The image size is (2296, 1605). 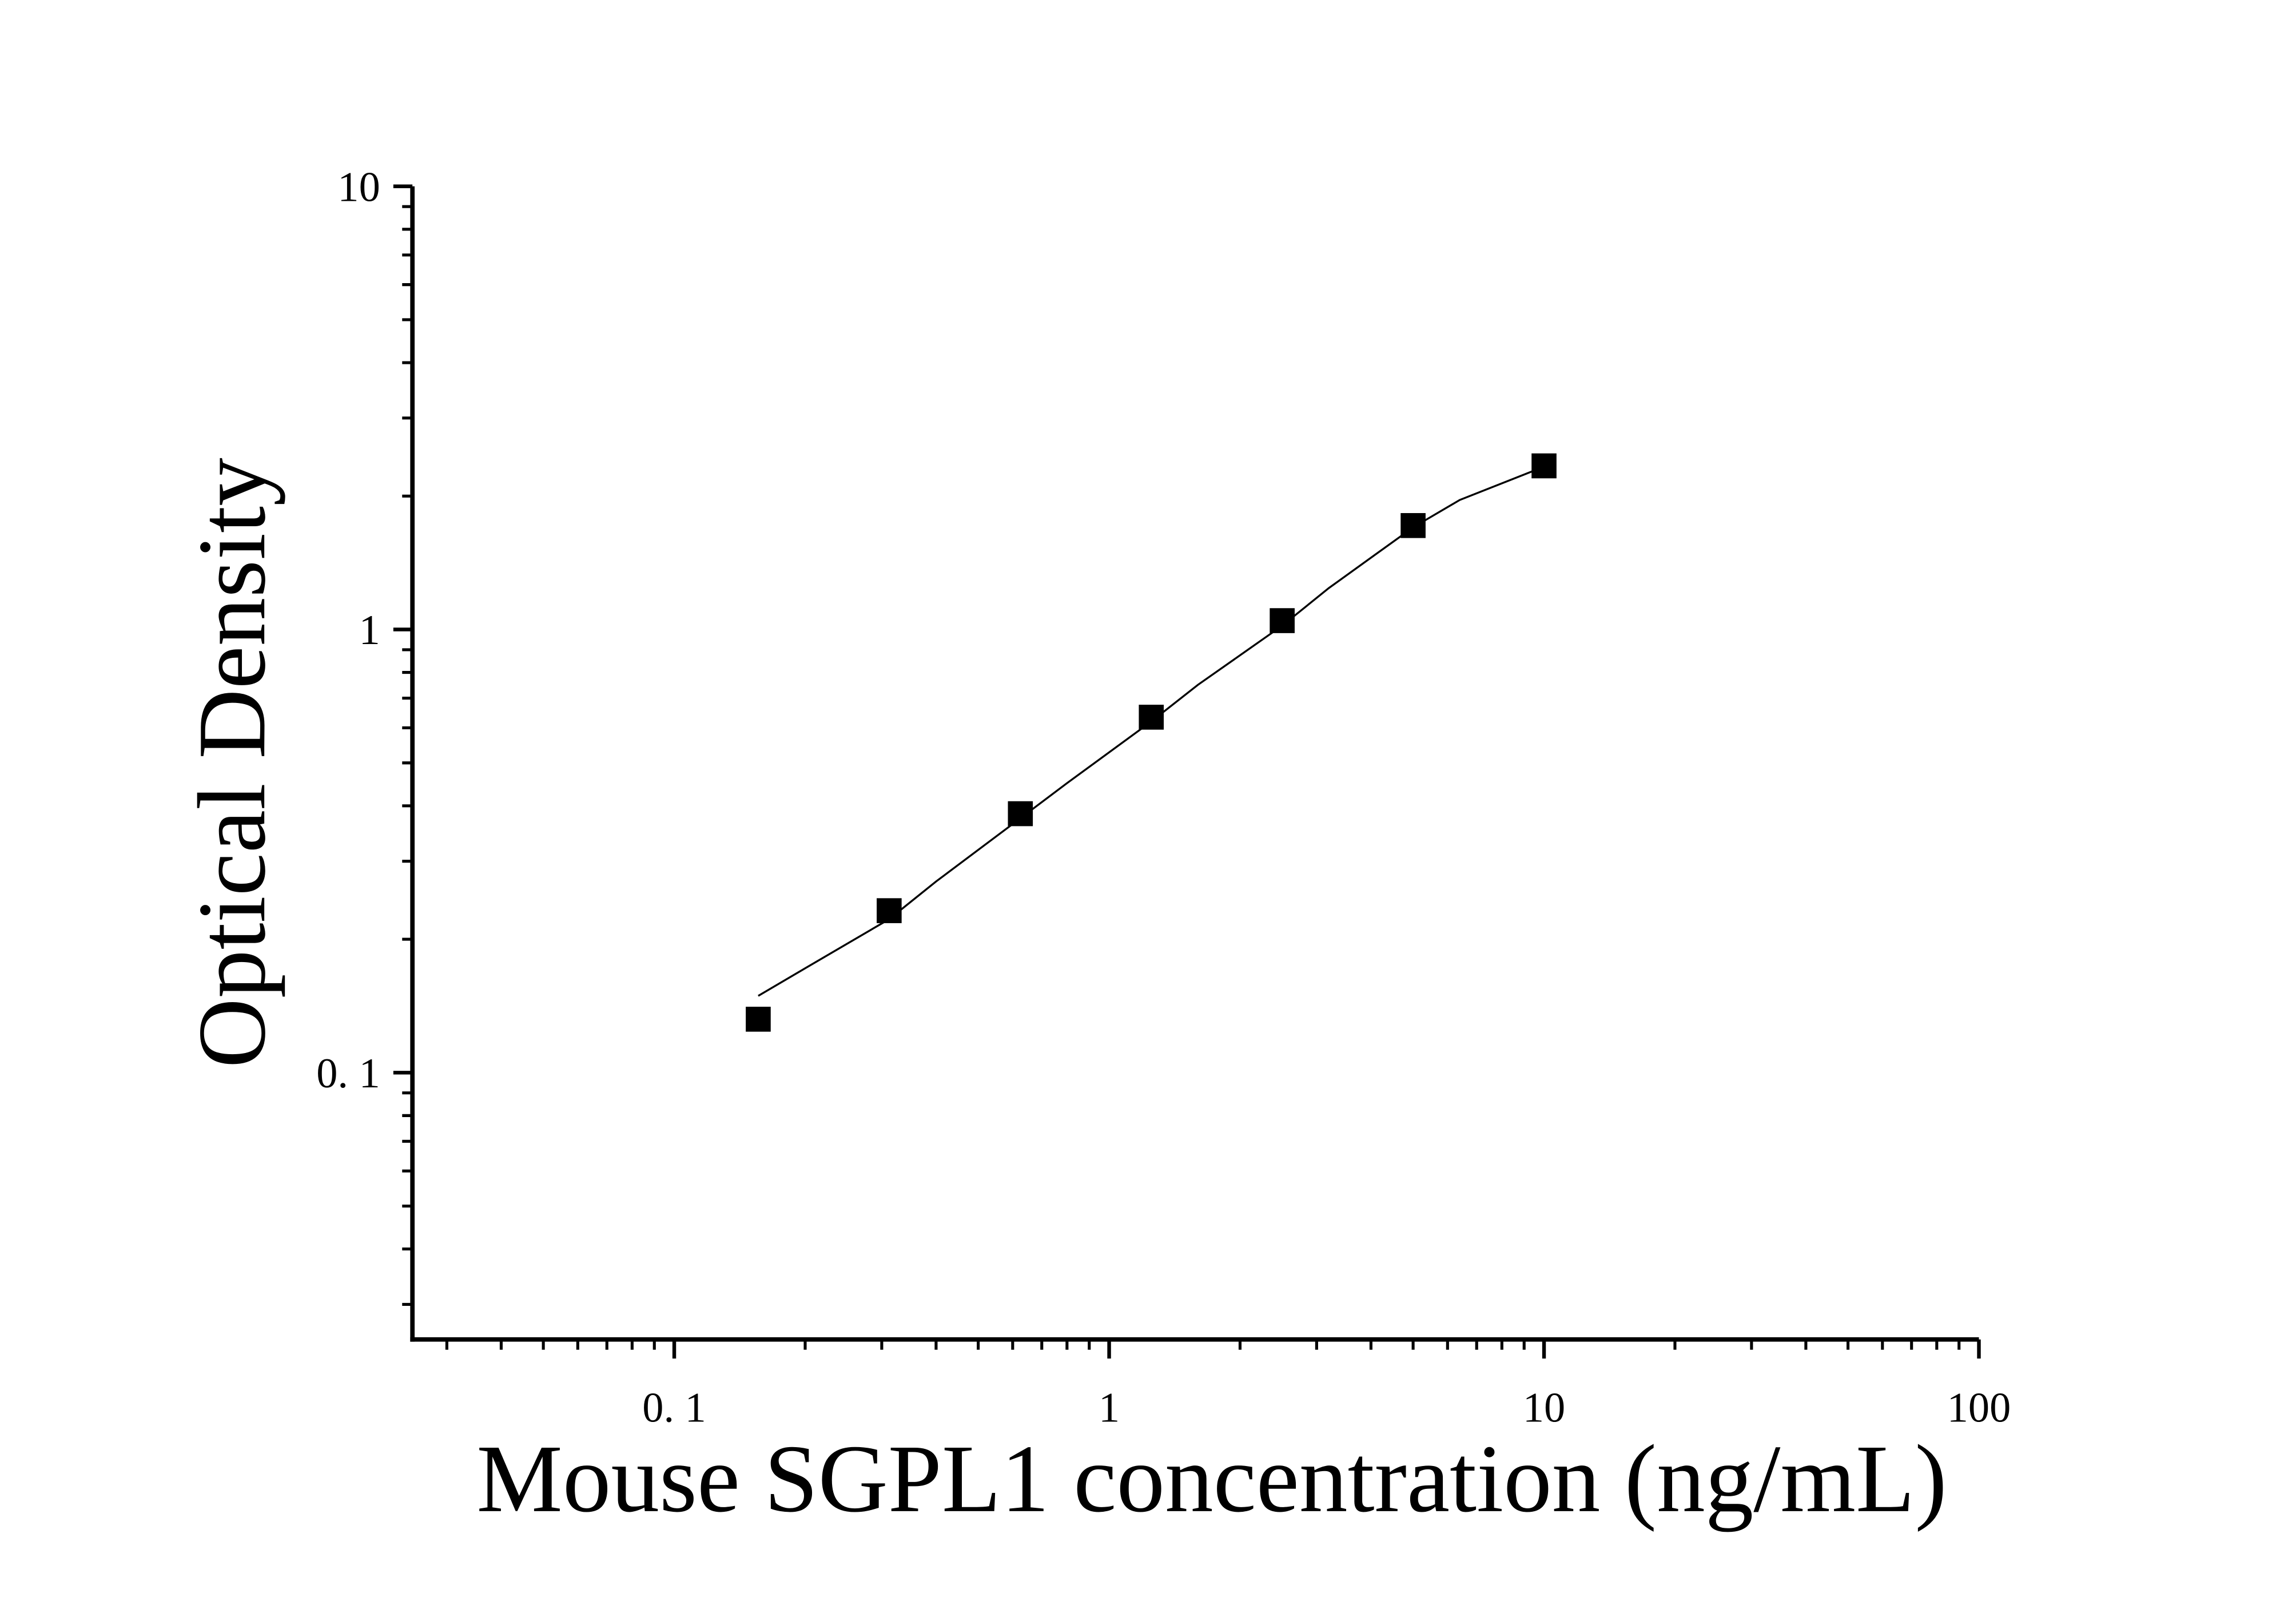 I want to click on y-tick-label: 10, so click(x=359, y=187).